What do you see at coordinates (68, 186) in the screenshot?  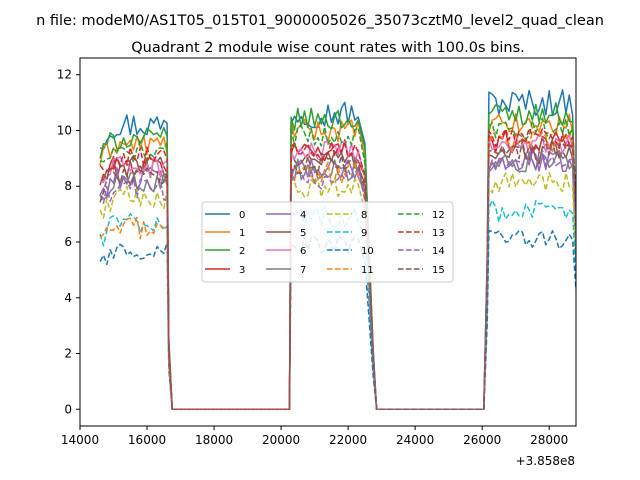 I see `y-tick-label: 8` at bounding box center [68, 186].